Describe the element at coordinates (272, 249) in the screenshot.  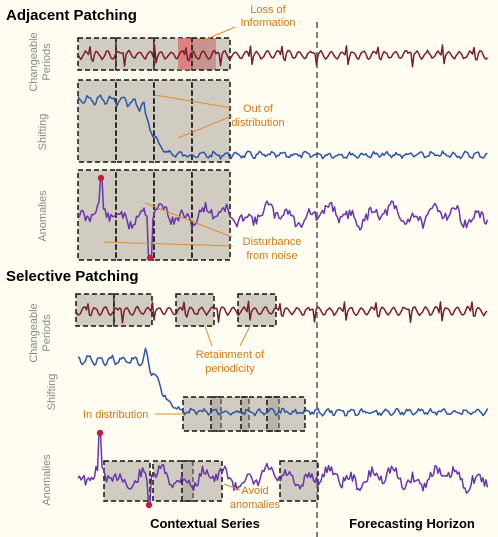
I see `annotation-disturbance-from-noise: Disturbance from noise` at that location.